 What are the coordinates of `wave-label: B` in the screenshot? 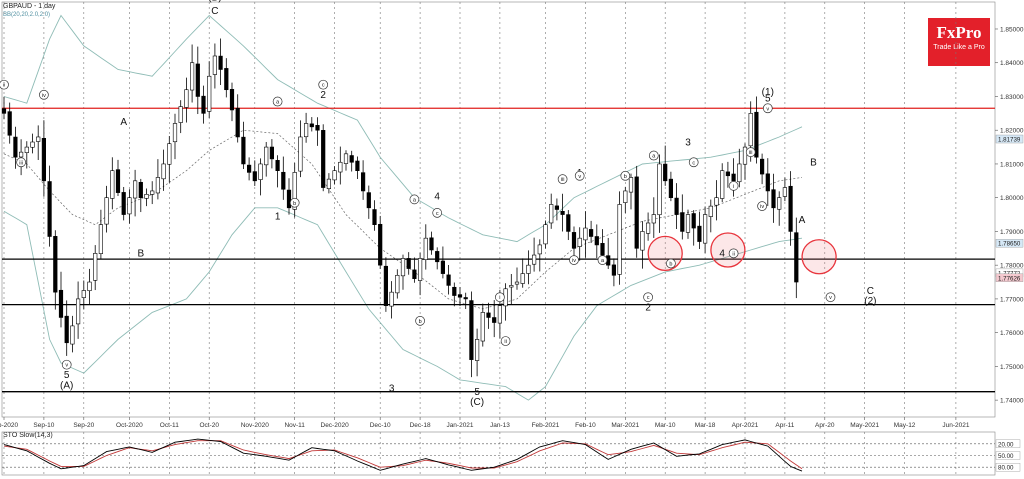 It's located at (140, 254).